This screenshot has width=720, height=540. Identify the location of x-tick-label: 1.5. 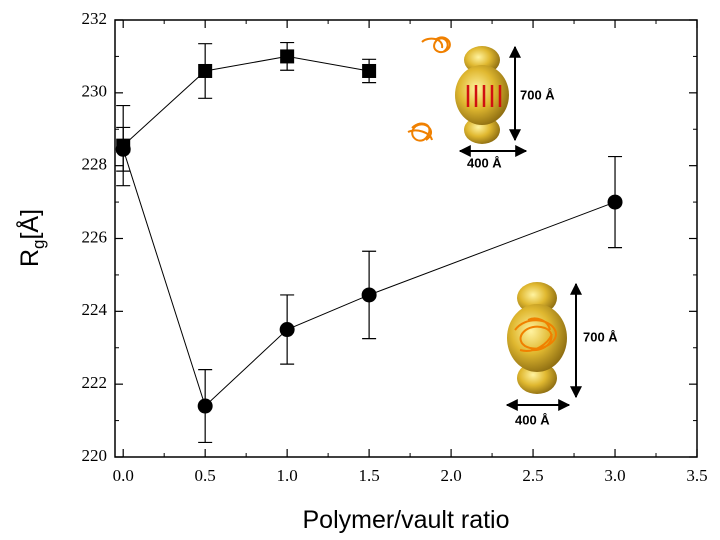
(368, 475).